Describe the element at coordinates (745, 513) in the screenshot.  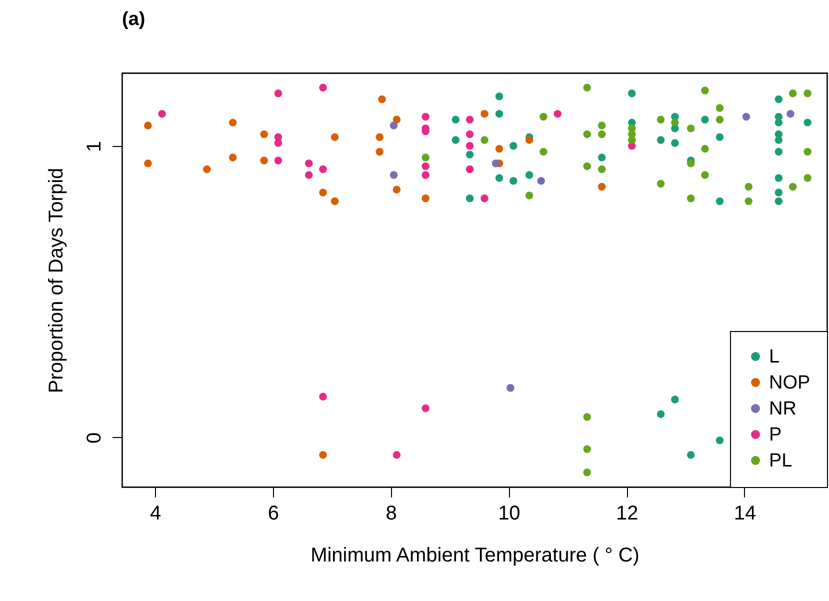
I see `x-tick-label: 14` at that location.